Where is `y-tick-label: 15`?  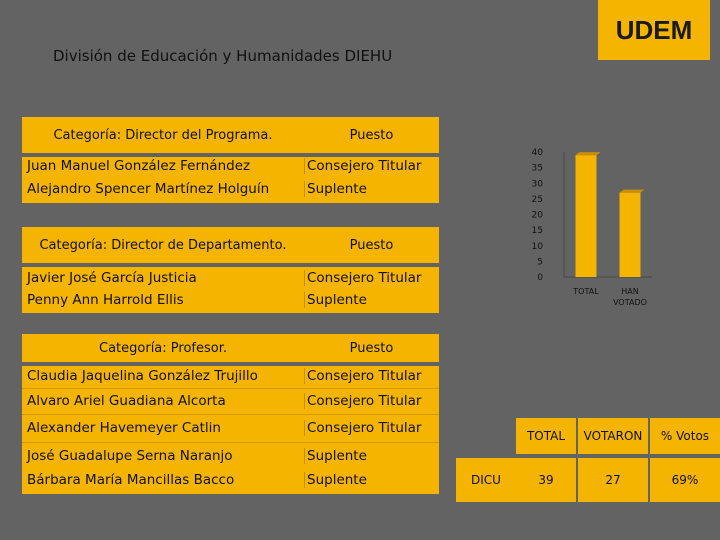 y-tick-label: 15 is located at coordinates (537, 231).